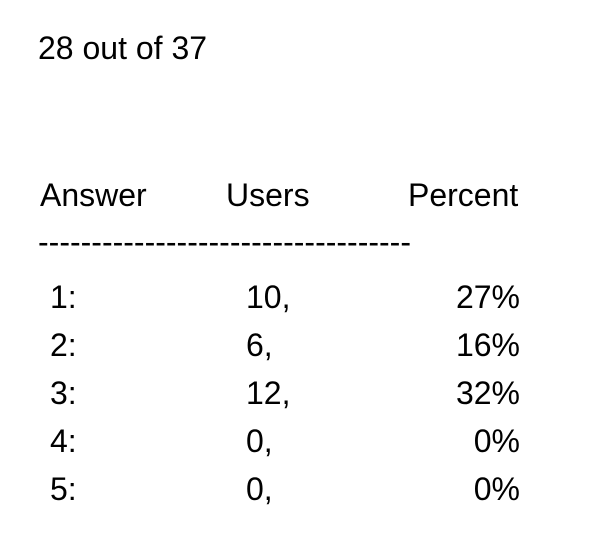  What do you see at coordinates (268, 195) in the screenshot?
I see `header-users: Users` at bounding box center [268, 195].